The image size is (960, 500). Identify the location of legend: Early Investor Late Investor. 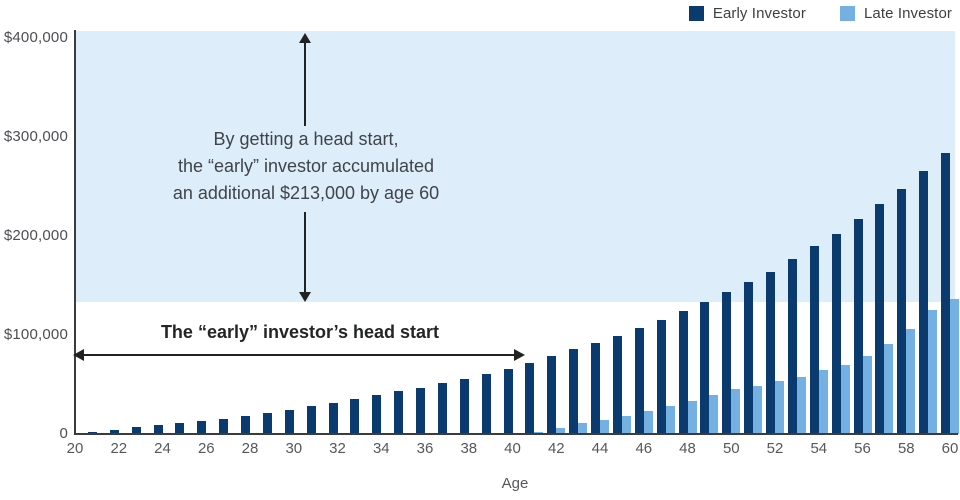
(820, 13).